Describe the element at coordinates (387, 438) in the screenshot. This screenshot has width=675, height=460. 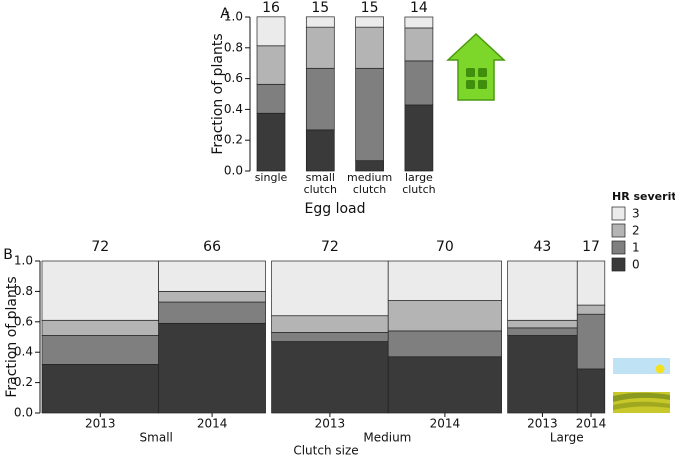
I see `group-label: Medium` at that location.